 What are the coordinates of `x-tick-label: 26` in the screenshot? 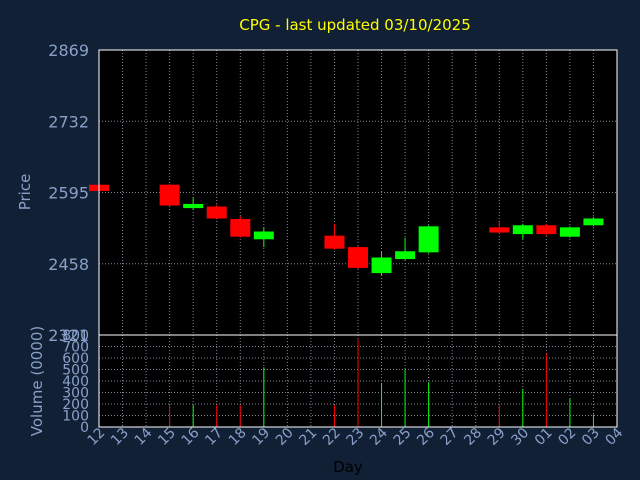 It's located at (426, 437).